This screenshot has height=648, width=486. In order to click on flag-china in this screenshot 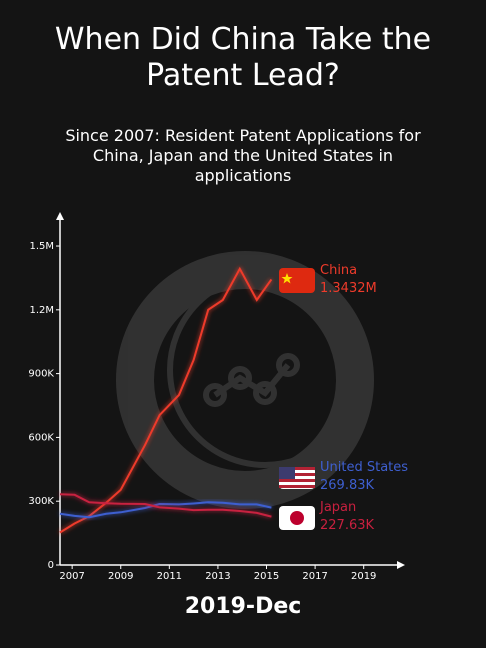, I will do `click(297, 280)`.